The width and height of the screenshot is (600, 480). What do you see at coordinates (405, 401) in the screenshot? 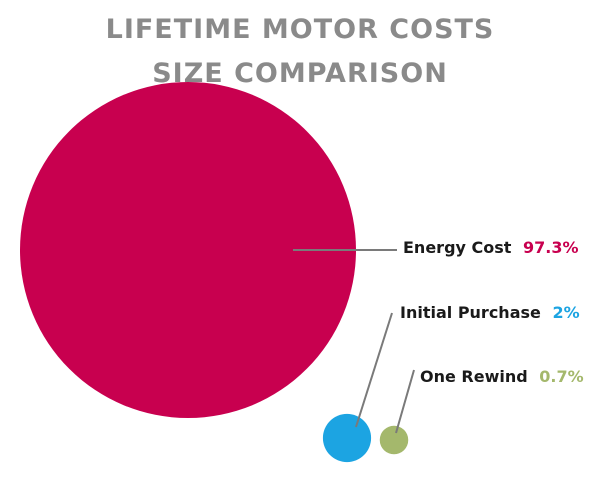
I see `one-rewind-leader-line` at bounding box center [405, 401].